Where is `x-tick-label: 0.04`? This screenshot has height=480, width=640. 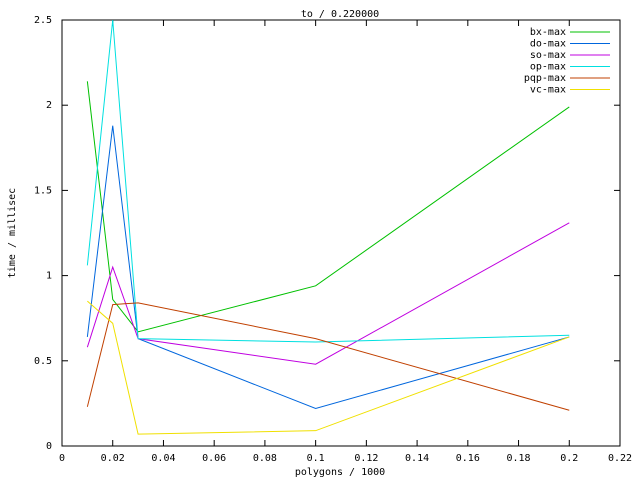
x-tick-label: 0.04 is located at coordinates (163, 458).